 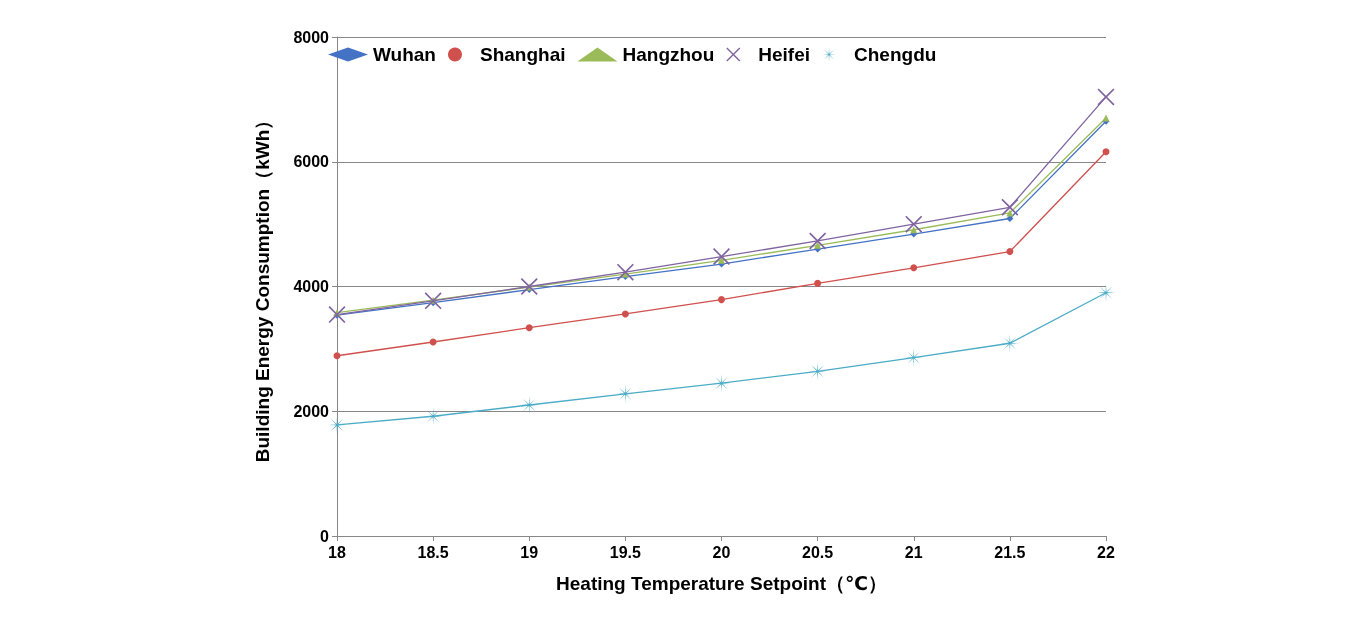 What do you see at coordinates (721, 583) in the screenshot?
I see `x-axis-title: Heating Temperature Setpoint（℃）` at bounding box center [721, 583].